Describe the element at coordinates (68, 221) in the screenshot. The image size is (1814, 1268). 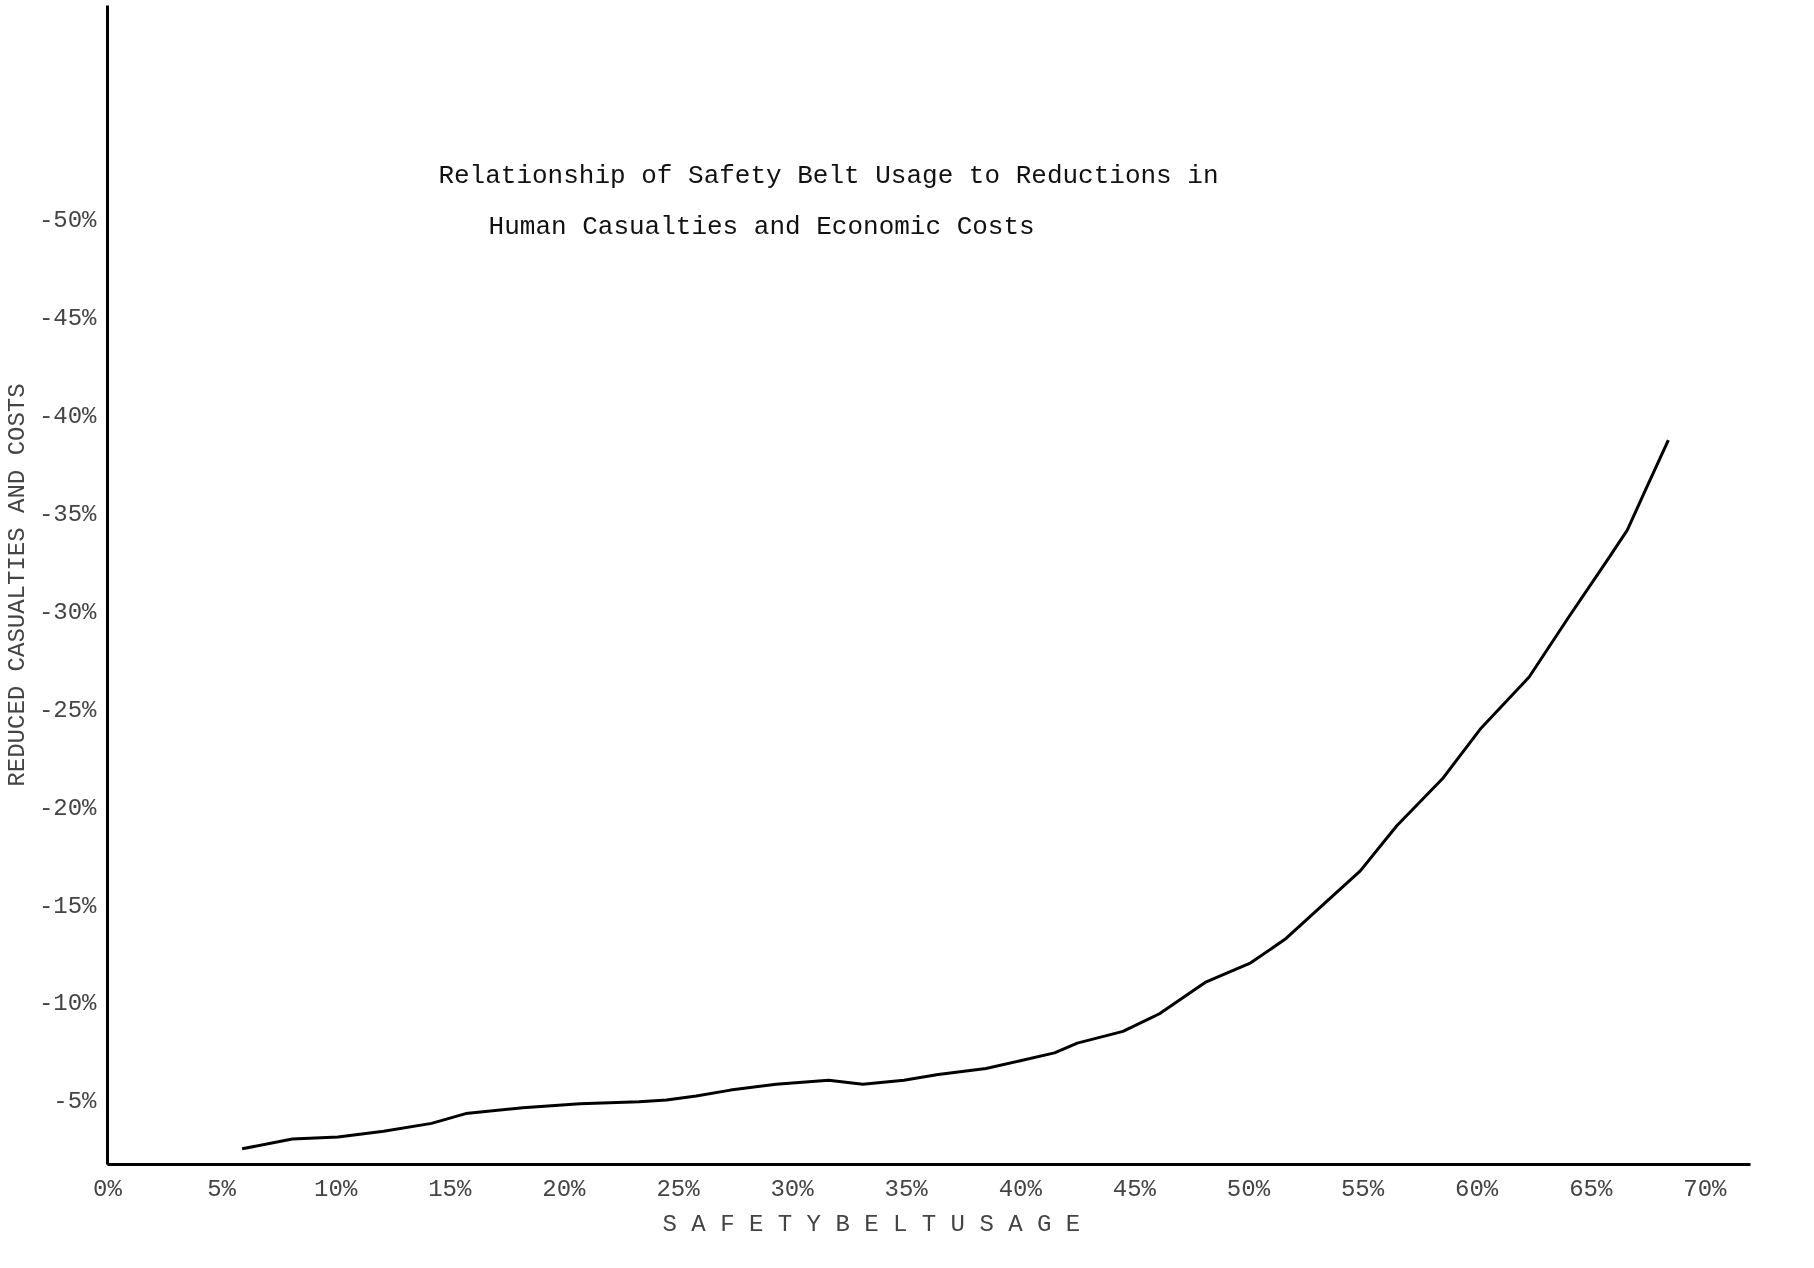
I see `y-tick-label: -50%` at that location.